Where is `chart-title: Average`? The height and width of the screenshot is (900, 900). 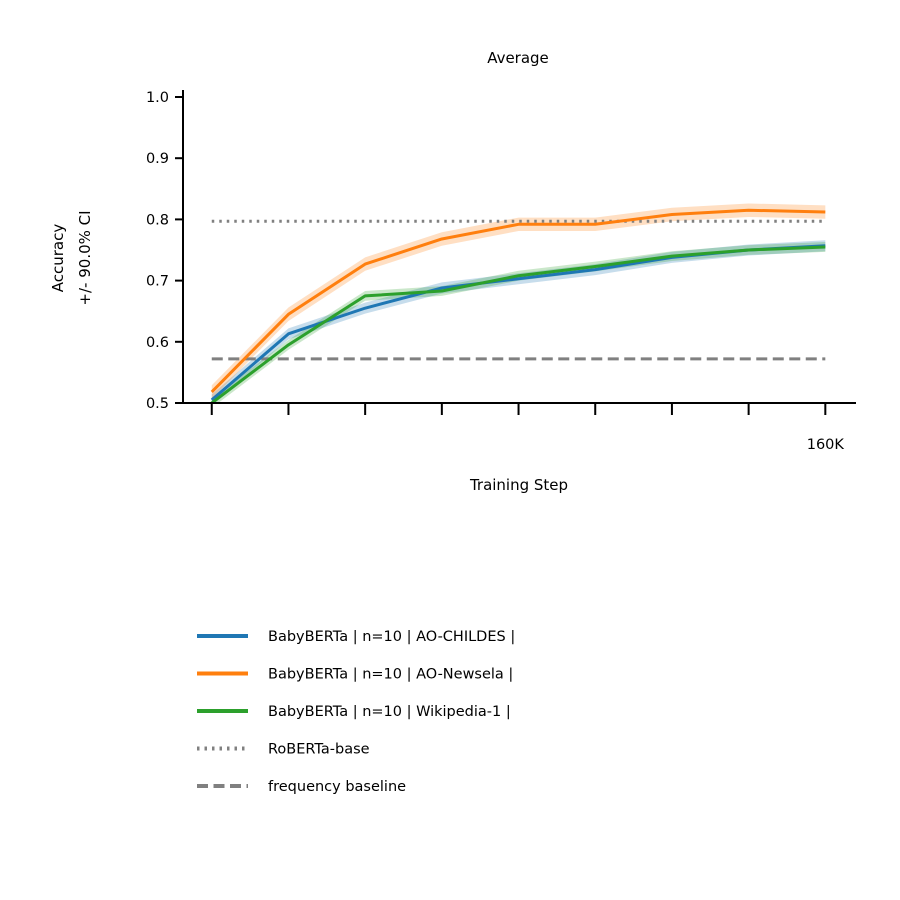 chart-title: Average is located at coordinates (518, 58).